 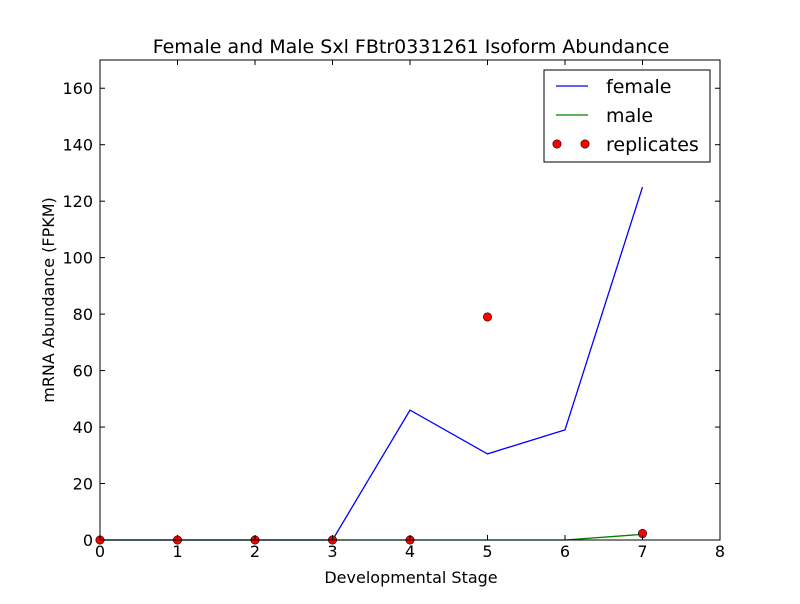 What do you see at coordinates (77, 145) in the screenshot?
I see `y-tick-label: 140` at bounding box center [77, 145].